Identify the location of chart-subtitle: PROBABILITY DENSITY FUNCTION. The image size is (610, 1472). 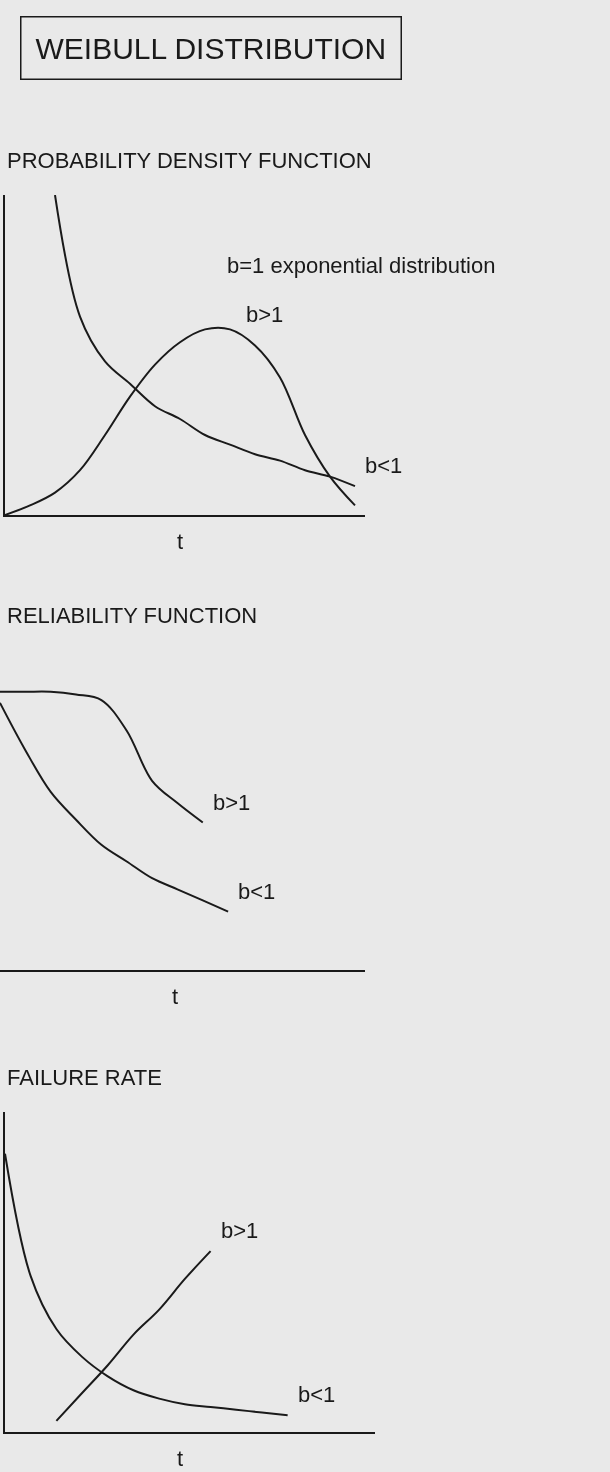
(189, 160).